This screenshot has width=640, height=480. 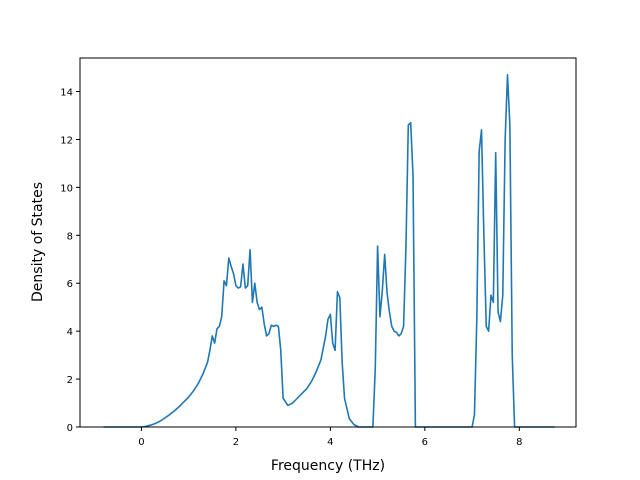 What do you see at coordinates (519, 442) in the screenshot?
I see `x-tick-label: 8` at bounding box center [519, 442].